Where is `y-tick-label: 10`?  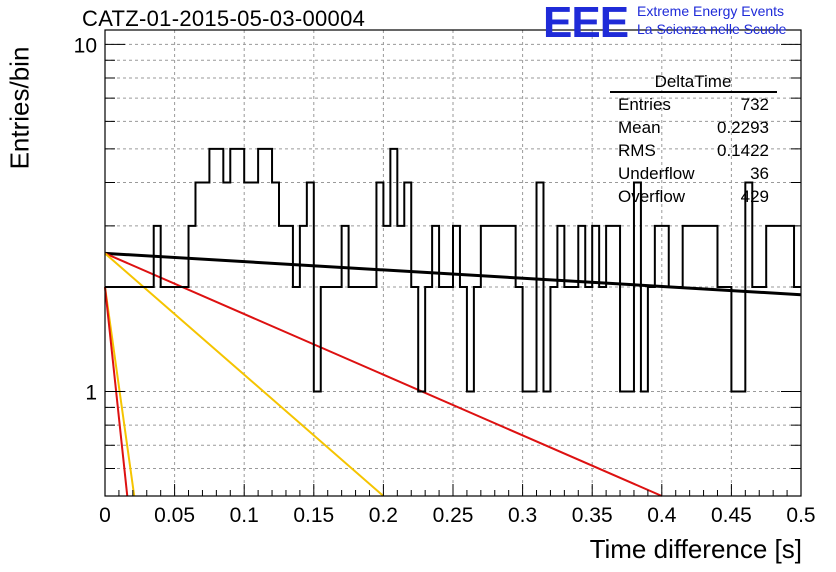 y-tick-label: 10 is located at coordinates (85, 45).